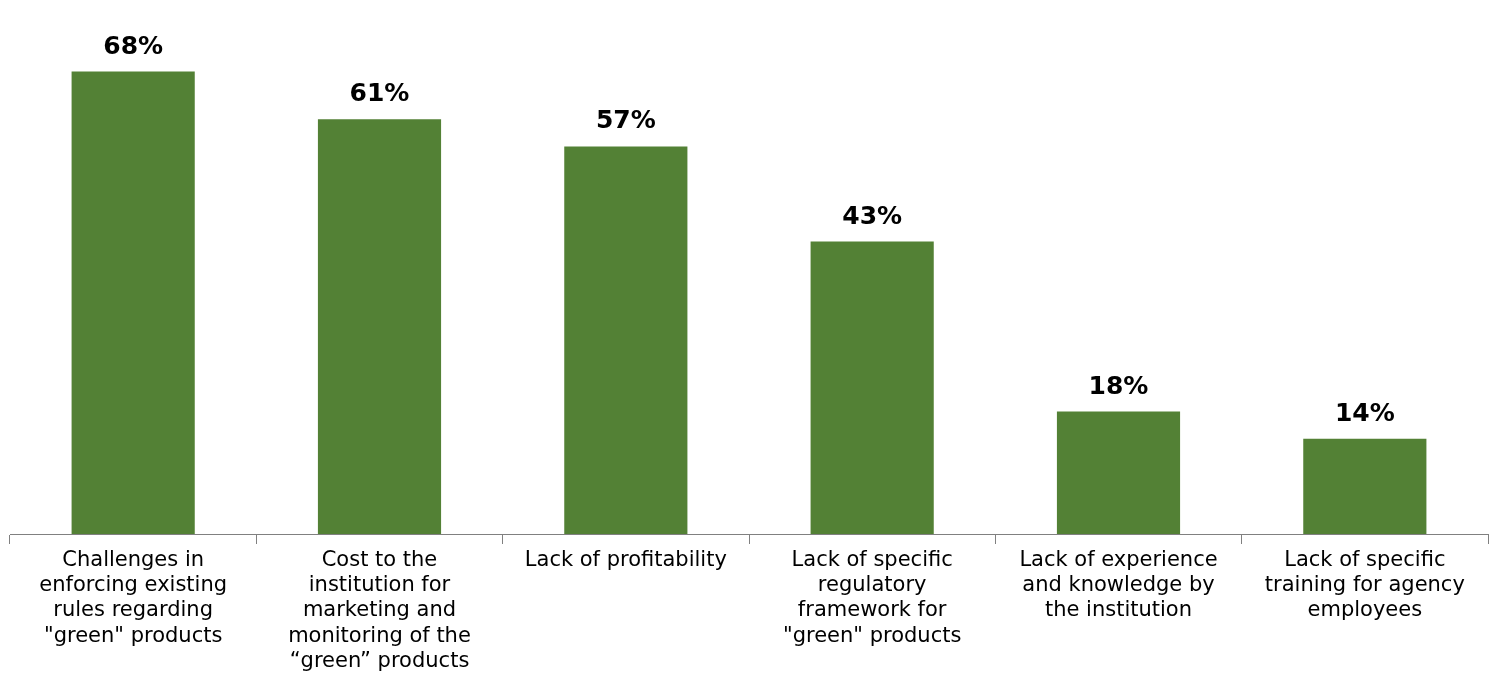 Image resolution: width=1498 pixels, height=687 pixels. Describe the element at coordinates (133, 597) in the screenshot. I see `x-tick-label: Challenges in enforcing existing rules regarding "green" products` at that location.